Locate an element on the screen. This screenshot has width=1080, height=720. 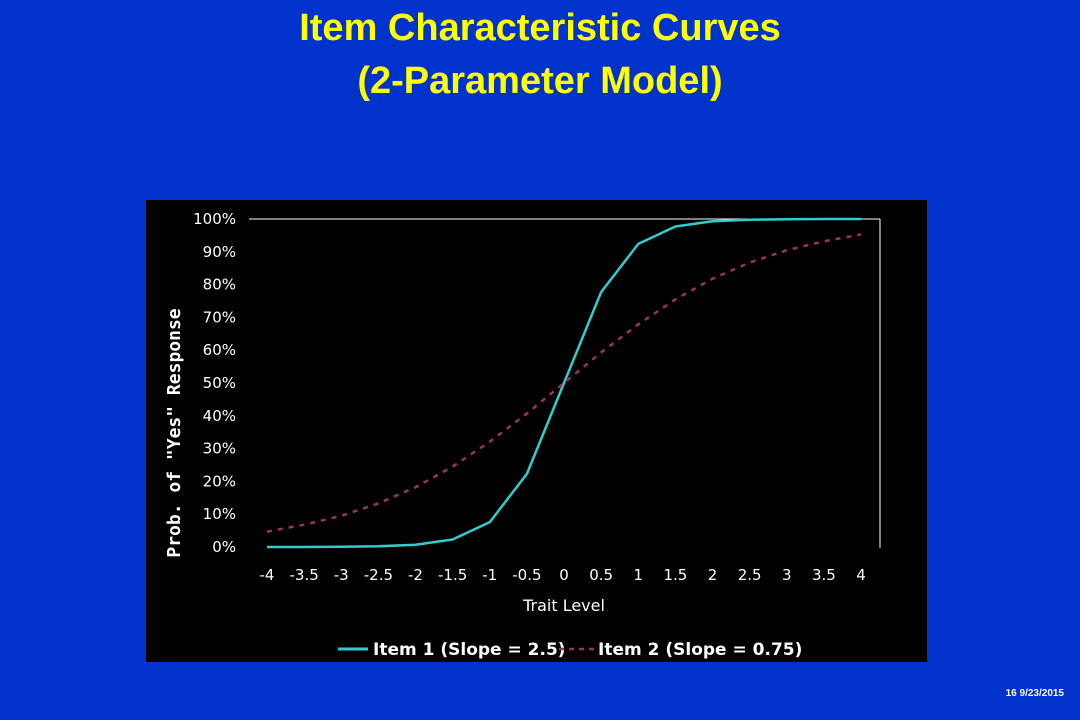
x-tick-label: 0 is located at coordinates (564, 575).